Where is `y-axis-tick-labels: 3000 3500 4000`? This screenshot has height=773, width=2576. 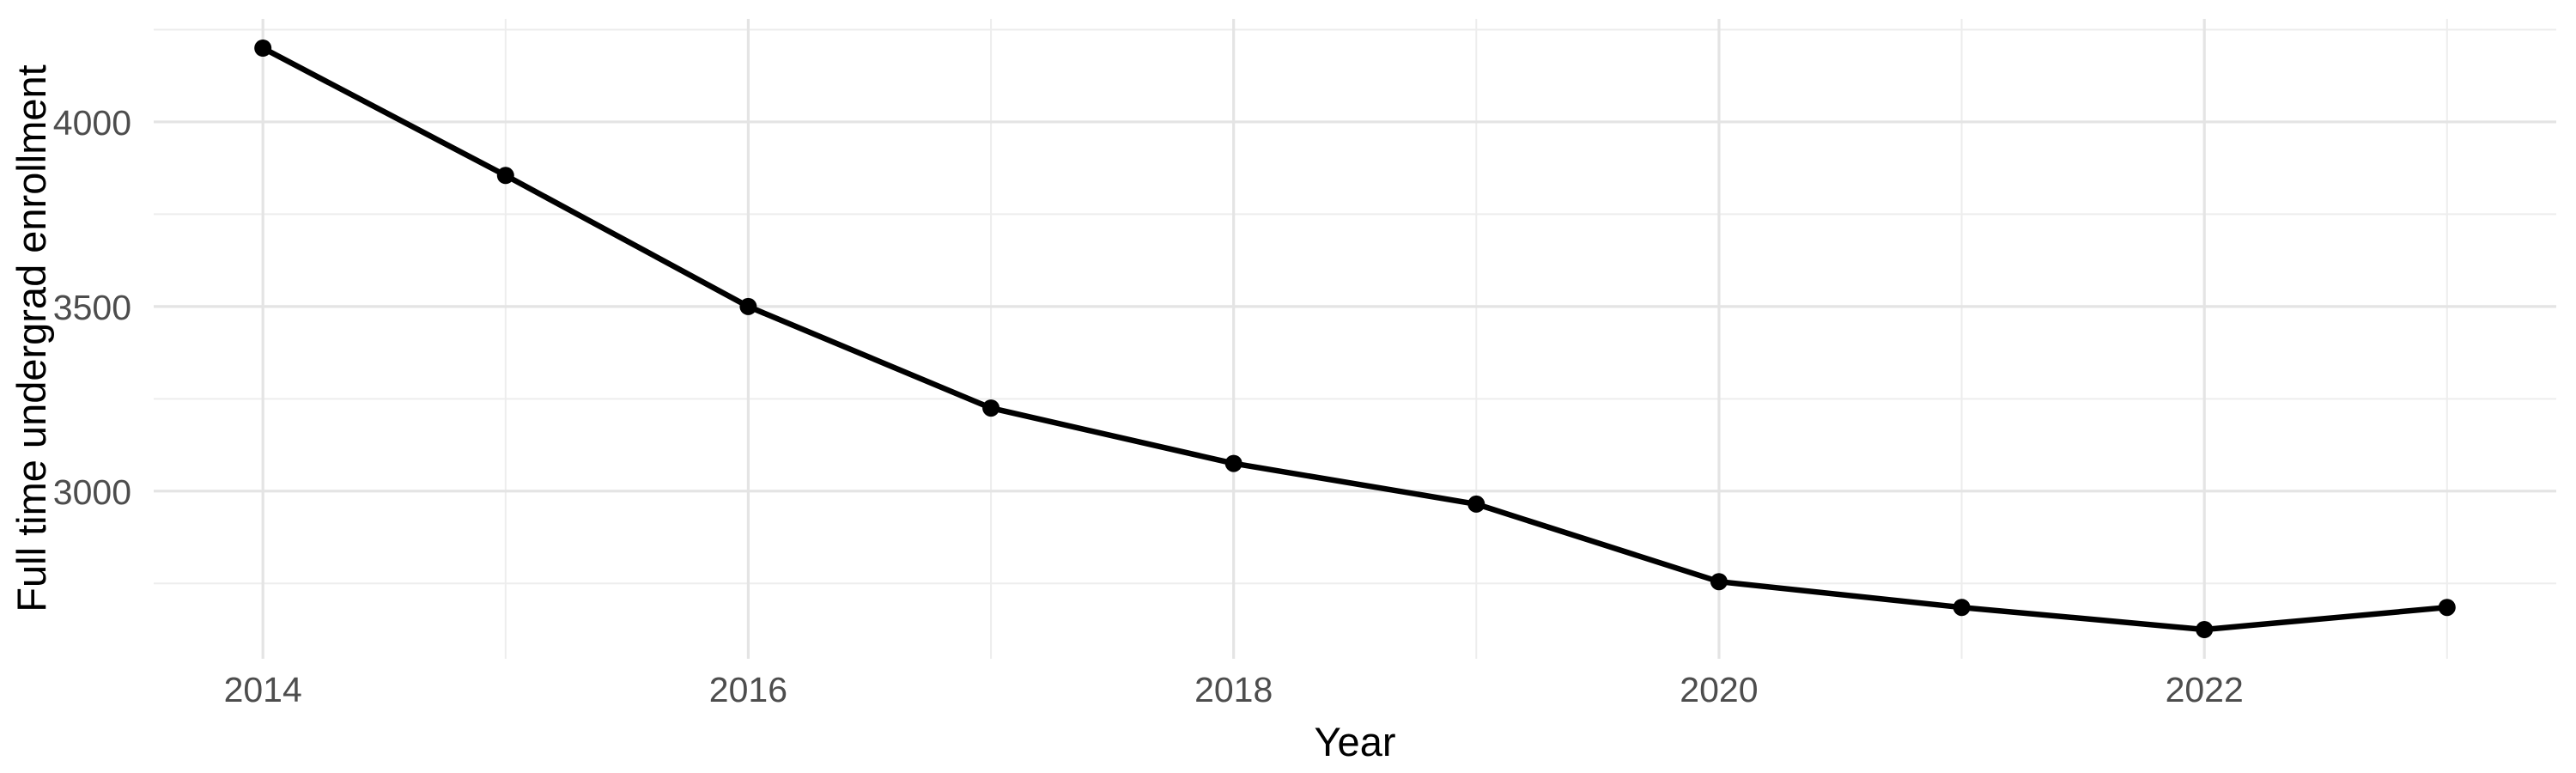 y-axis-tick-labels: 3000 3500 4000 is located at coordinates (92, 307).